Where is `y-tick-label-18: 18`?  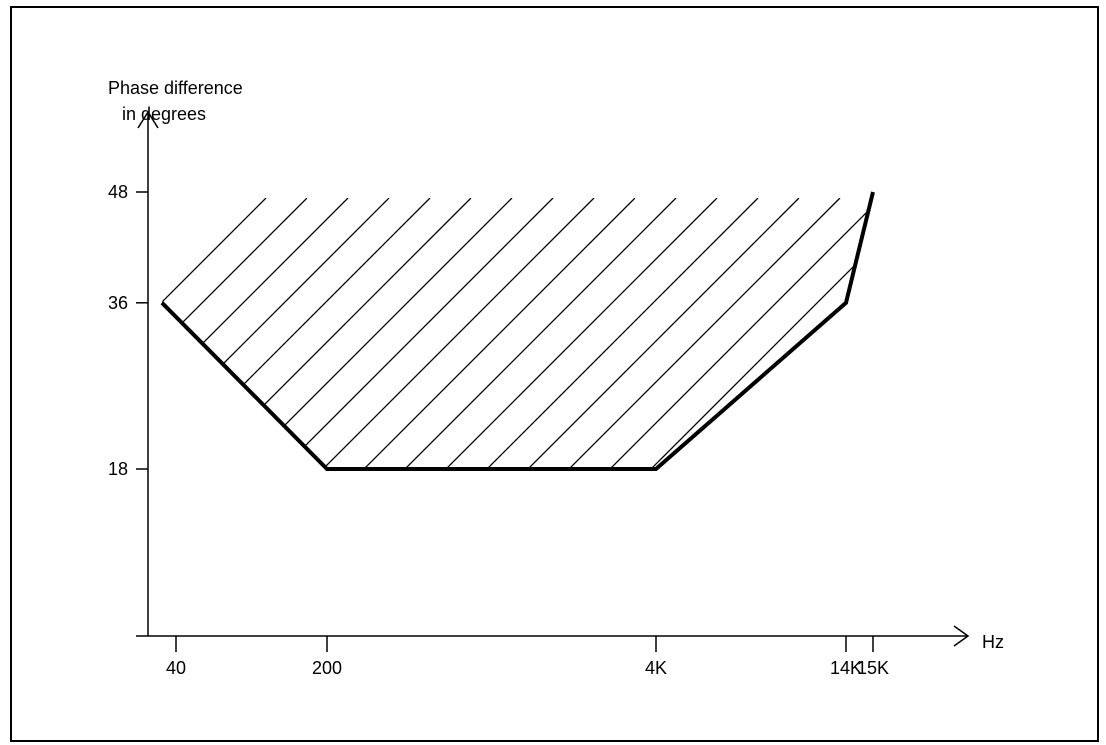
y-tick-label-18: 18 is located at coordinates (118, 469).